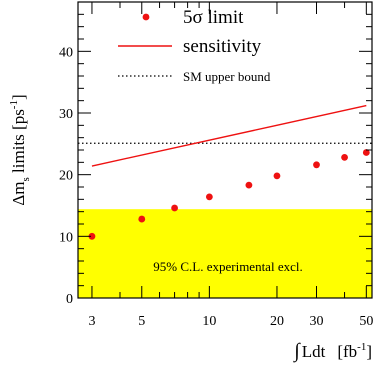 Image resolution: width=374 pixels, height=374 pixels. Describe the element at coordinates (229, 135) in the screenshot. I see `sensitivity-line` at that location.